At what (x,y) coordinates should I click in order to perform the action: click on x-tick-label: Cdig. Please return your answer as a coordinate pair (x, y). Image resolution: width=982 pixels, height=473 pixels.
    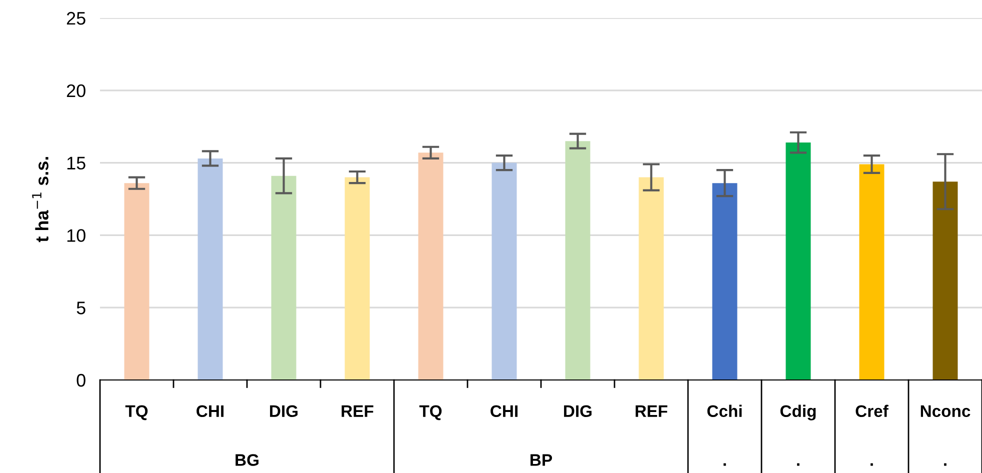
    Looking at the image, I should click on (798, 412).